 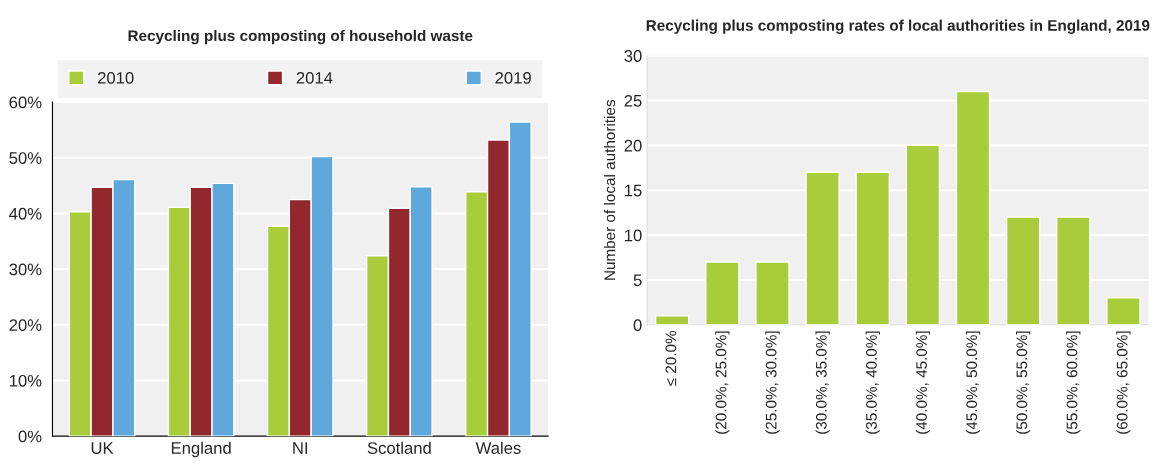 I want to click on x-tick-label: Scotland, so click(x=399, y=447).